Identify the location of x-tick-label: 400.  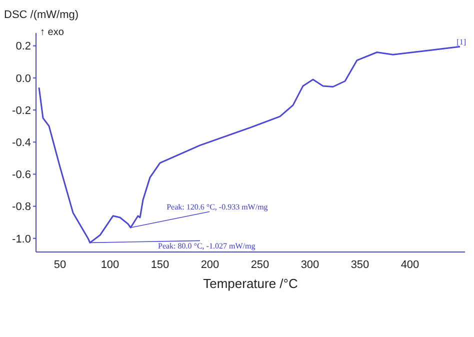
(410, 264).